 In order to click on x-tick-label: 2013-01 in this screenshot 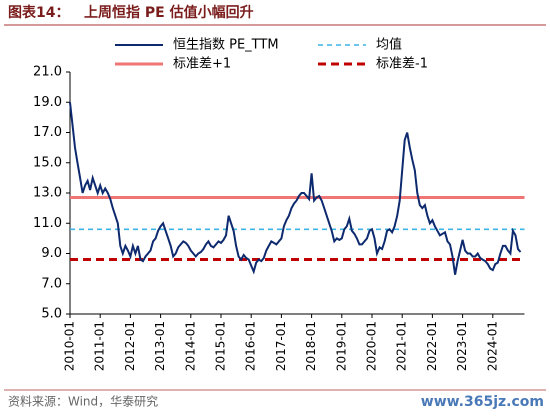, I will do `click(160, 346)`.